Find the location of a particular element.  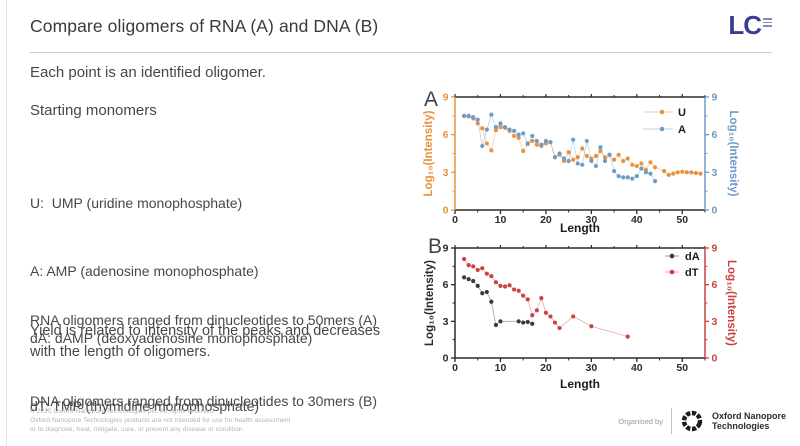

legend-label-dA: dA is located at coordinates (692, 257).